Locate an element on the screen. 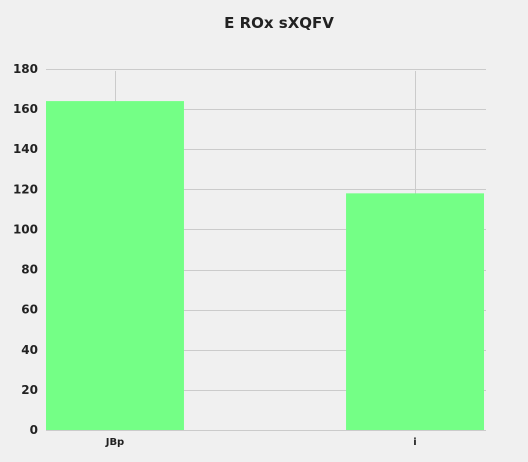 This screenshot has height=462, width=528. bar-i is located at coordinates (415, 311).